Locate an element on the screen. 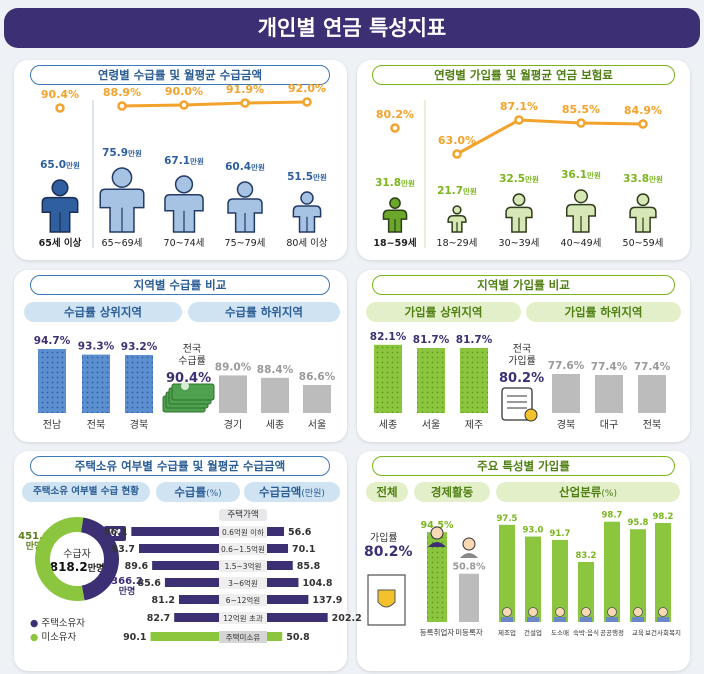  char-industry-tab-unit: (%) is located at coordinates (609, 494).